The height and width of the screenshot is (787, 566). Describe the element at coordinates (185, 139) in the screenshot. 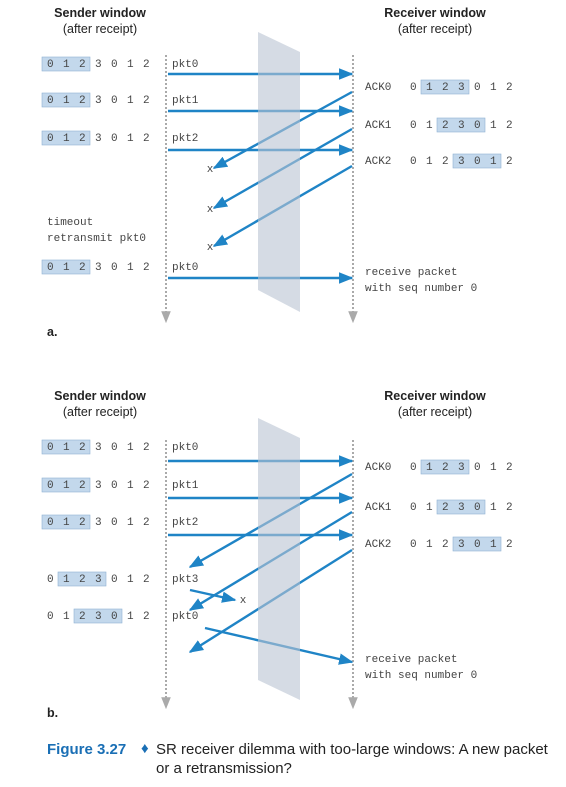

I see `packet-label: pkt2` at that location.